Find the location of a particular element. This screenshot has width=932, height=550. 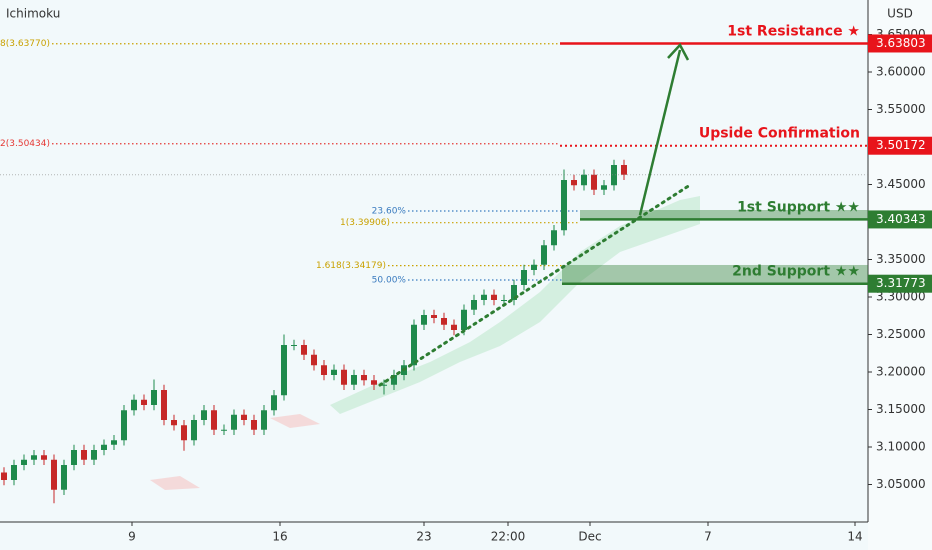

fib-label: 72(3.50434) is located at coordinates (25, 144).